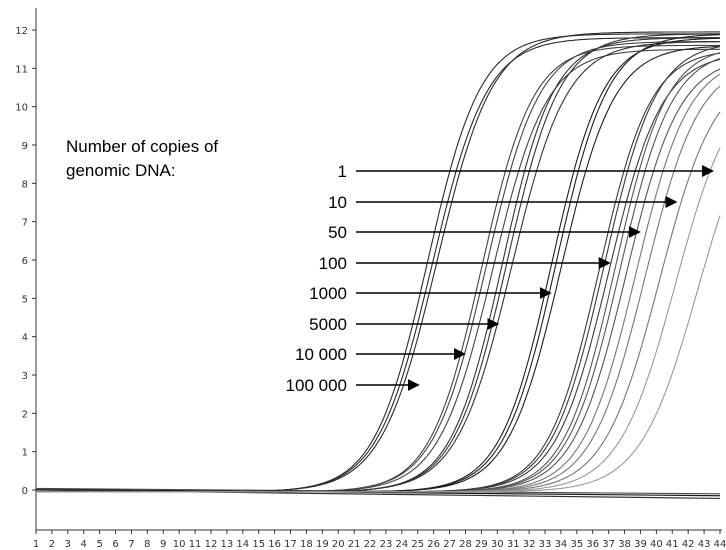  Describe the element at coordinates (561, 544) in the screenshot. I see `x-tick-label: 34` at that location.